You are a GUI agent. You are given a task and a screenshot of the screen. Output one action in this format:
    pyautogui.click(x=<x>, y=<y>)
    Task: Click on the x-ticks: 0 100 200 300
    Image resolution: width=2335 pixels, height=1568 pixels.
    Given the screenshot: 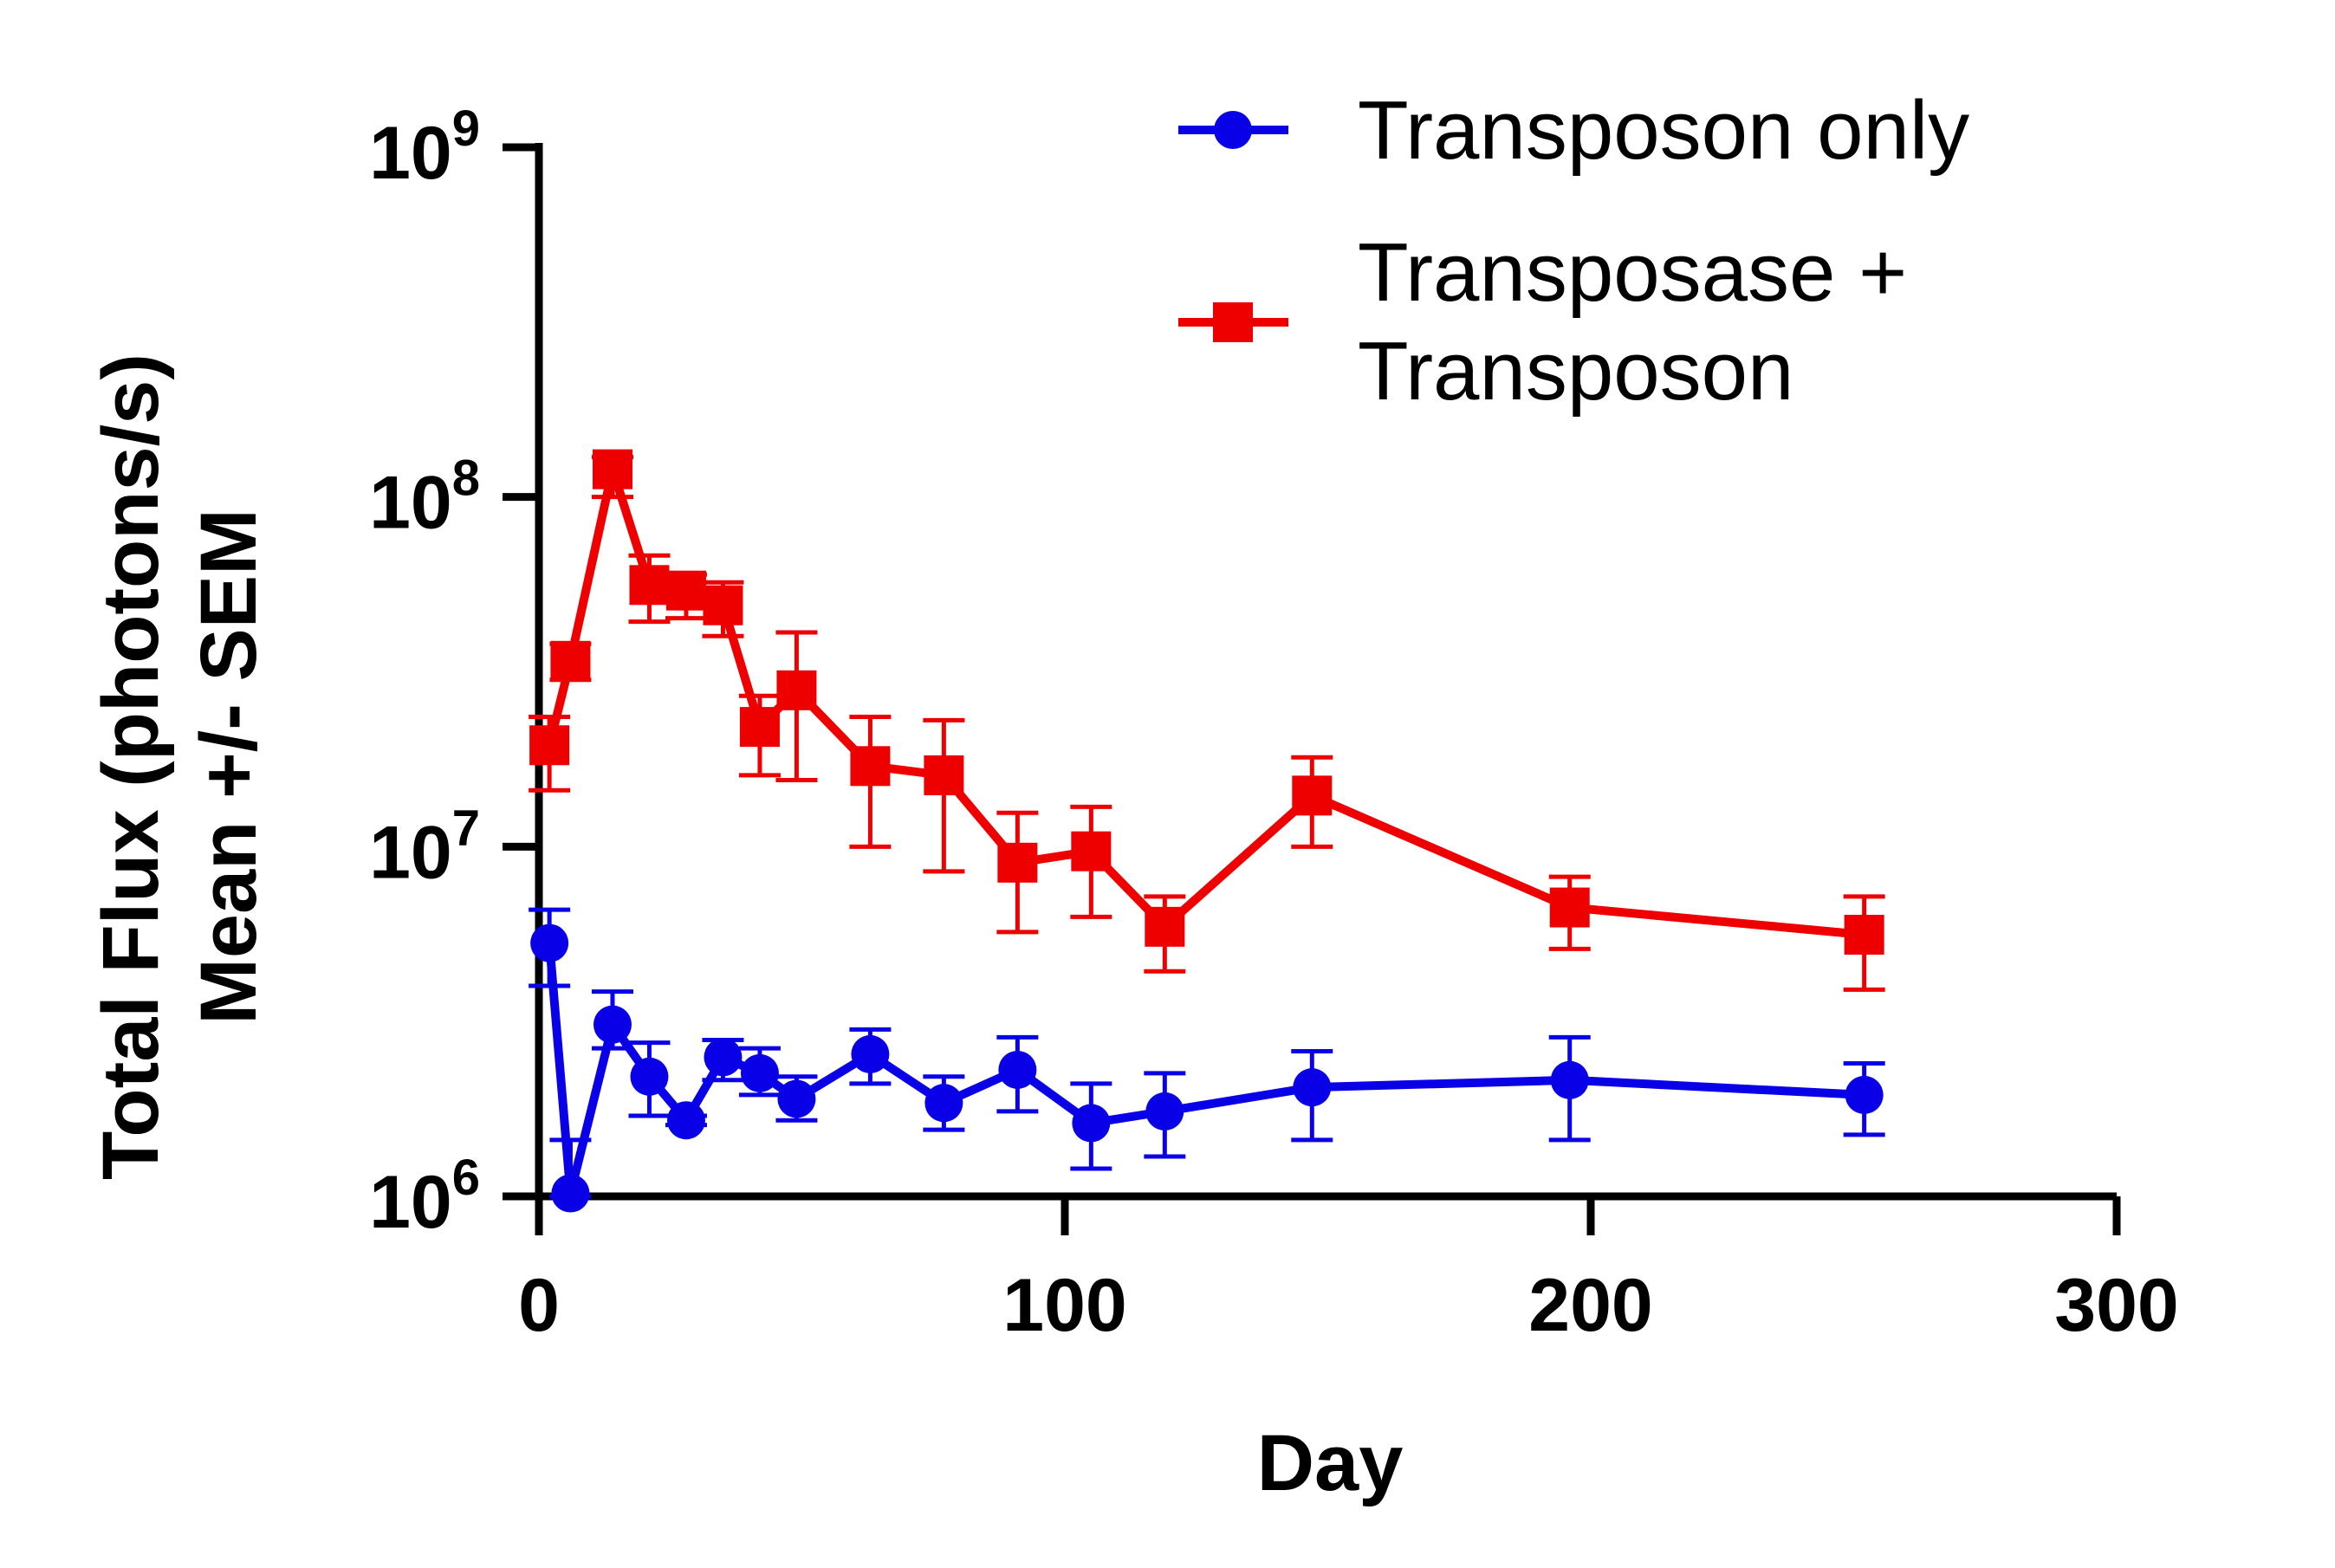 What is the action you would take?
    pyautogui.click(x=1348, y=1271)
    